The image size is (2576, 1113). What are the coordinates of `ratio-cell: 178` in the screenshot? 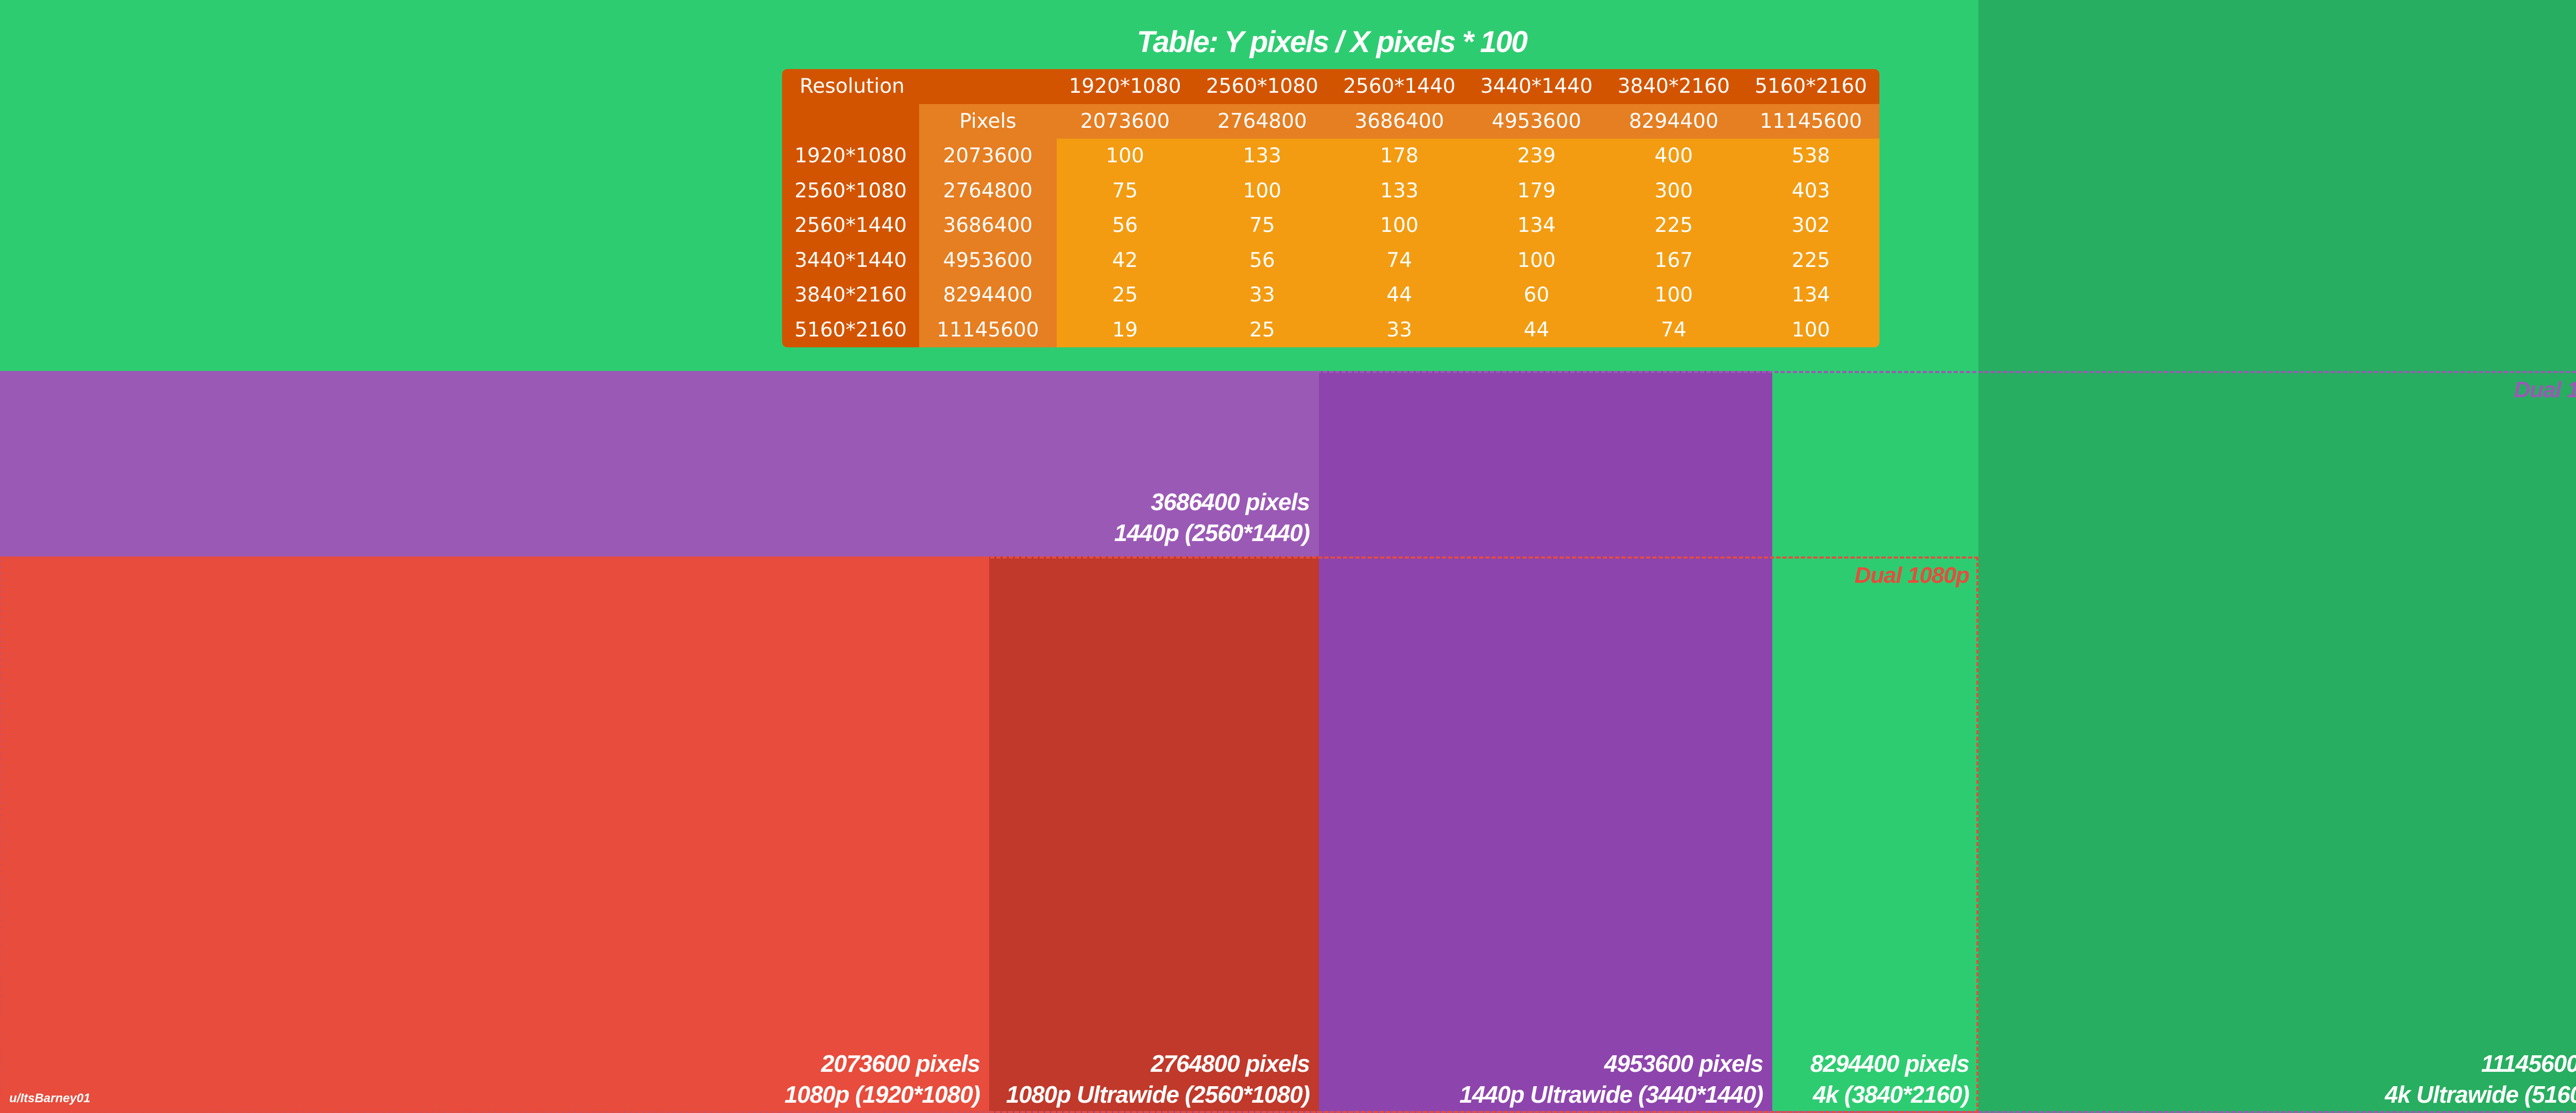 It's located at (1399, 156).